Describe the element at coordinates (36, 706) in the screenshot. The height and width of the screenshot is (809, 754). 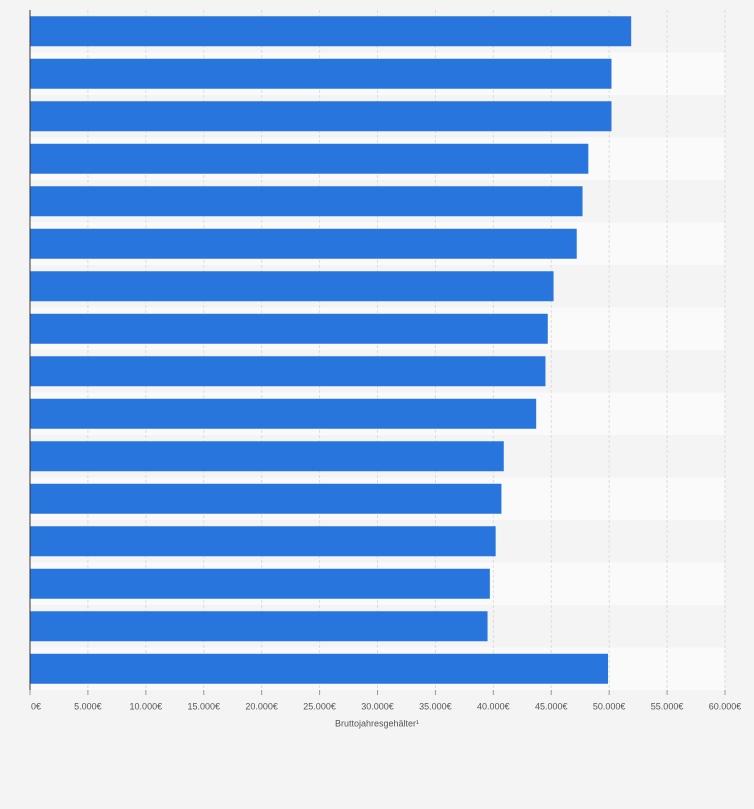
I see `x-tick-label: 0€` at that location.